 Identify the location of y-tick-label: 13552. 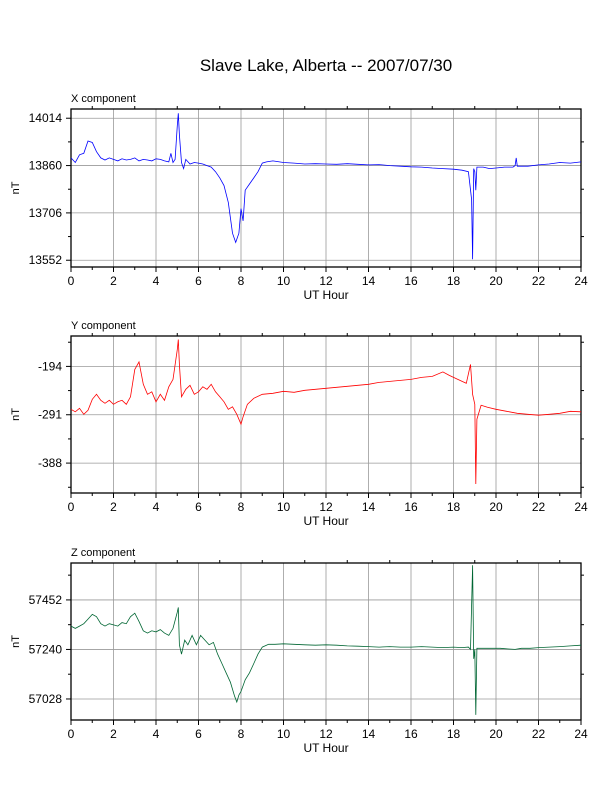
(46, 260).